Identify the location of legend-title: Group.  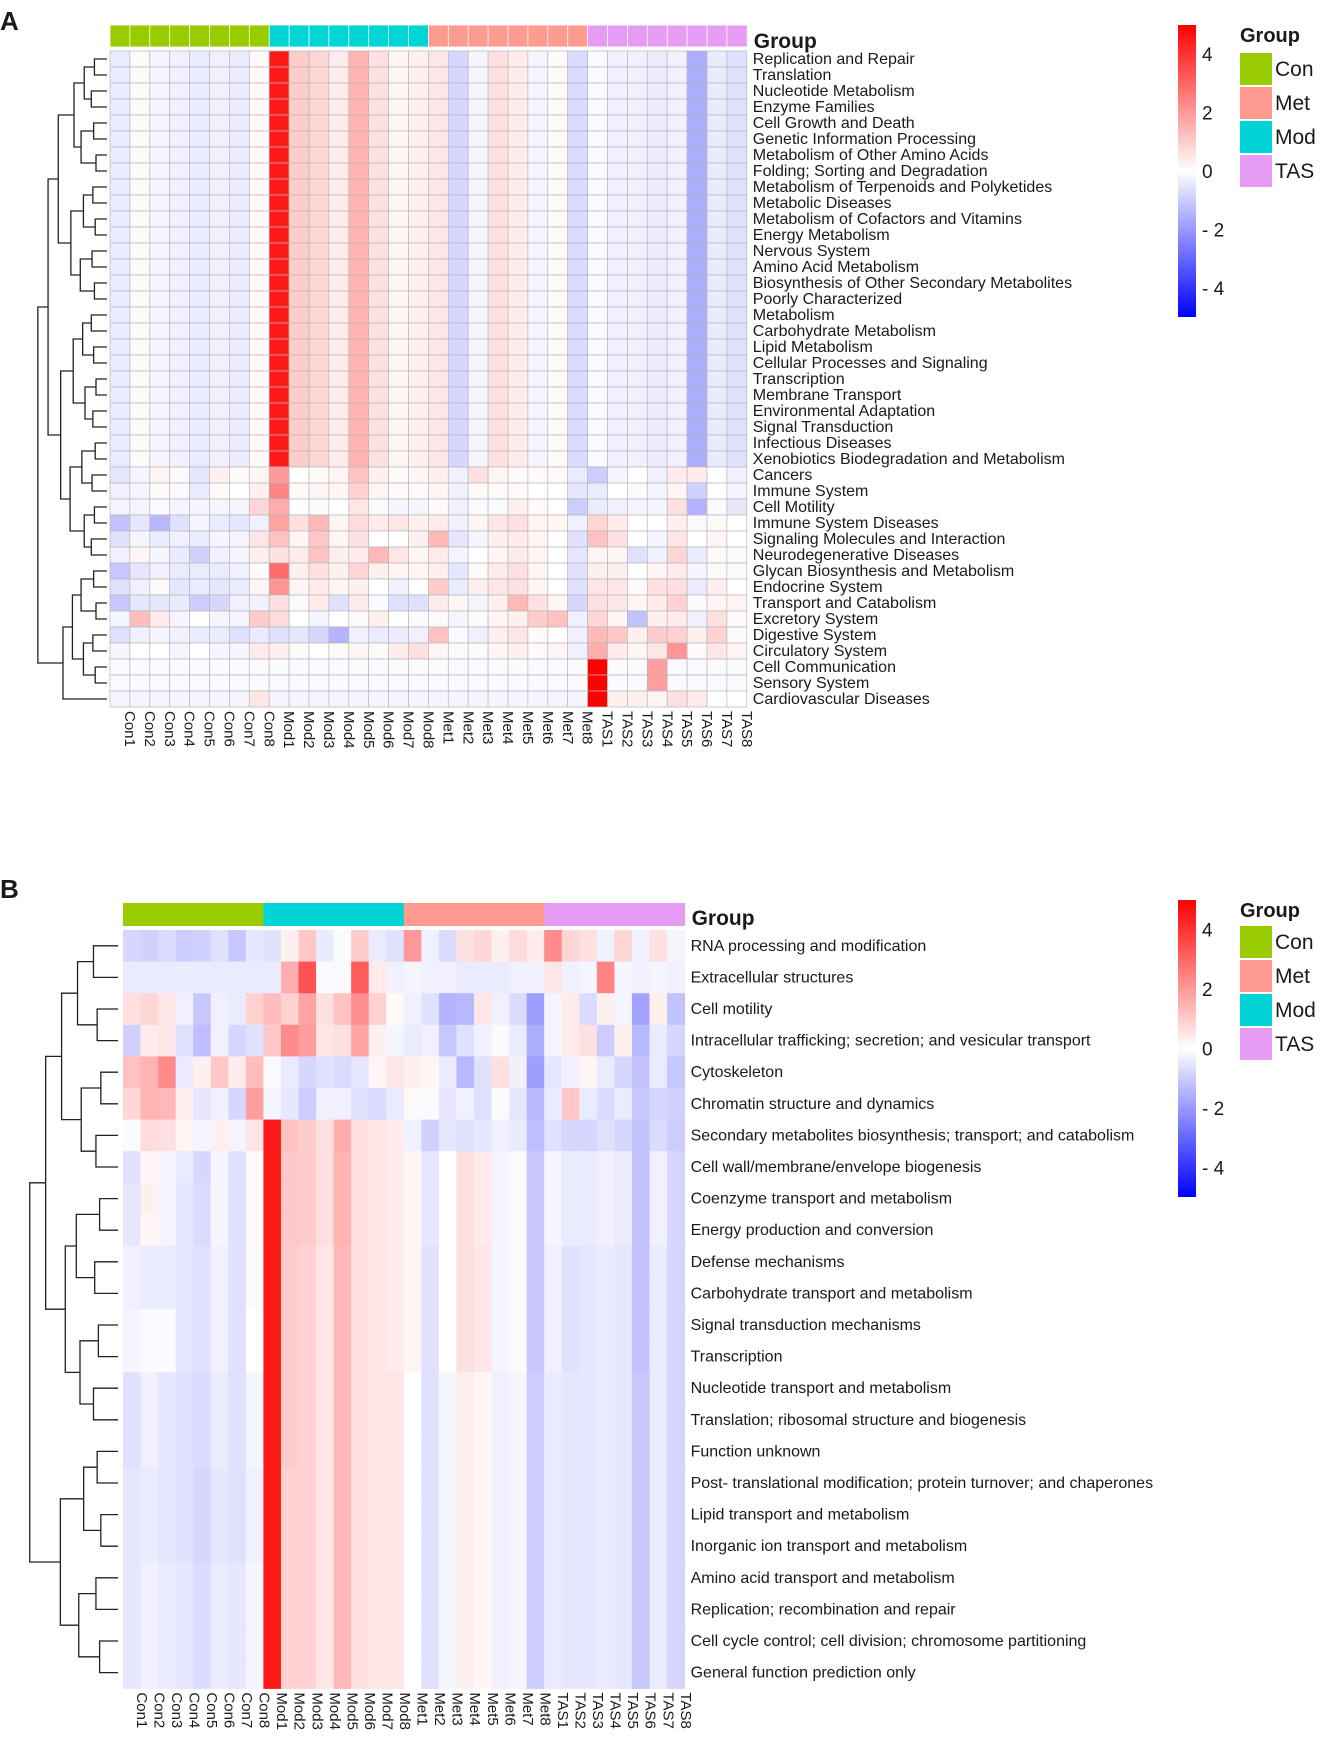
(1270, 911).